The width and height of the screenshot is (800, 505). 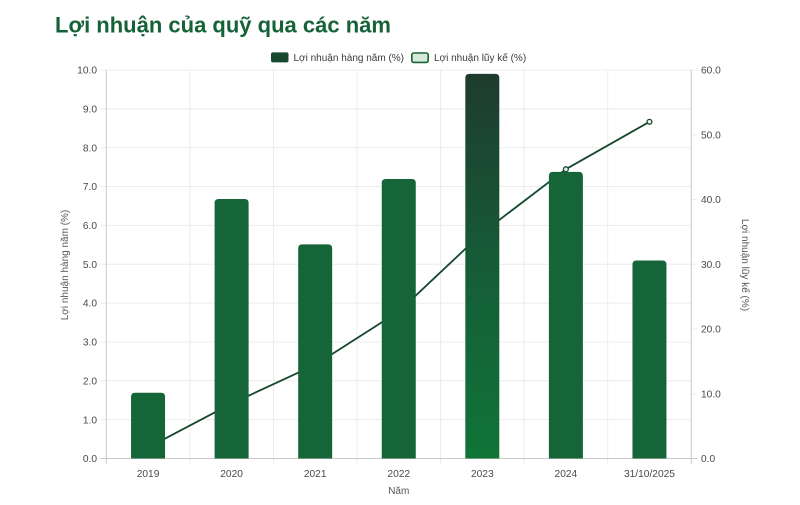 What do you see at coordinates (223, 25) in the screenshot?
I see `svg-text: Lợi nhuận của quỹ qua các năm` at bounding box center [223, 25].